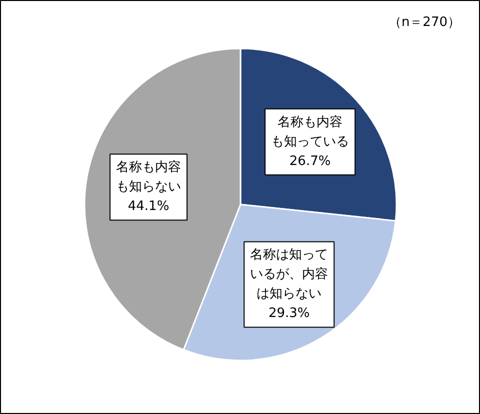 Image resolution: width=480 pixels, height=414 pixels. What do you see at coordinates (149, 206) in the screenshot?
I see `data-label: 44.1%` at bounding box center [149, 206].